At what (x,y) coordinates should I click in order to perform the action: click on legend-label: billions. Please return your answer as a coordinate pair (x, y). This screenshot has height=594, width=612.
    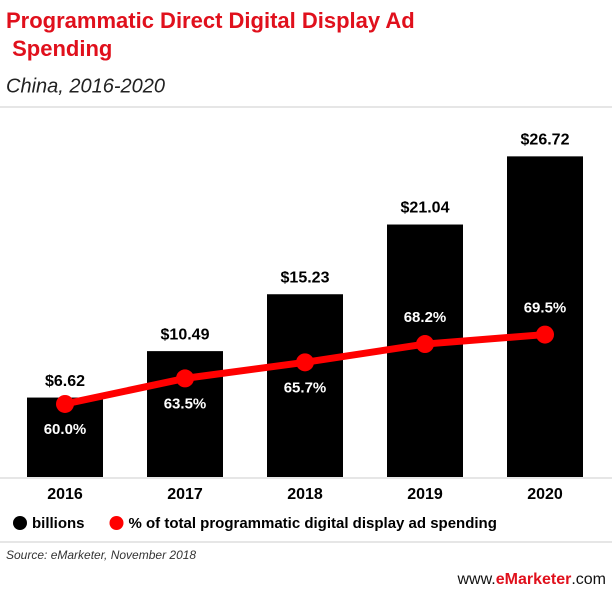
    Looking at the image, I should click on (58, 523).